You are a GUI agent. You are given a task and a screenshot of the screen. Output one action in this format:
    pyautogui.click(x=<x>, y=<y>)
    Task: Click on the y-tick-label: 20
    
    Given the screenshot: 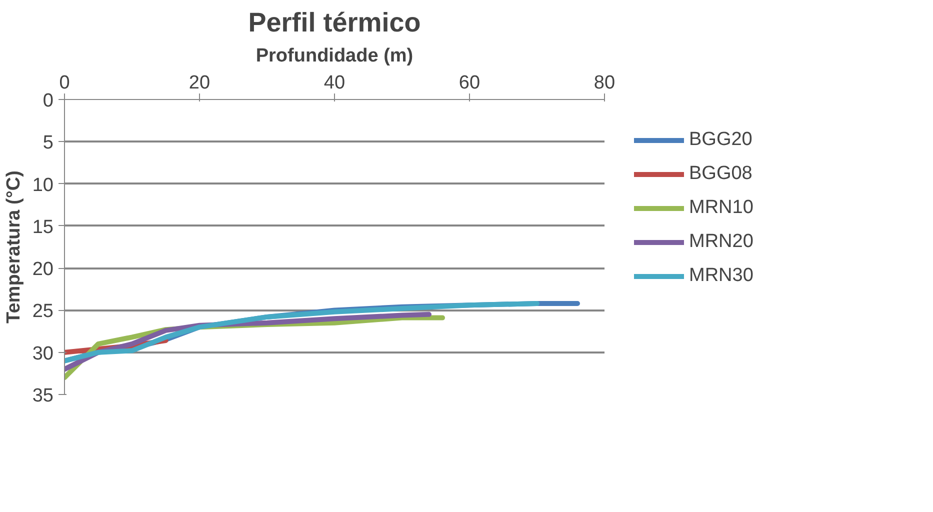 What is the action you would take?
    pyautogui.click(x=43, y=269)
    